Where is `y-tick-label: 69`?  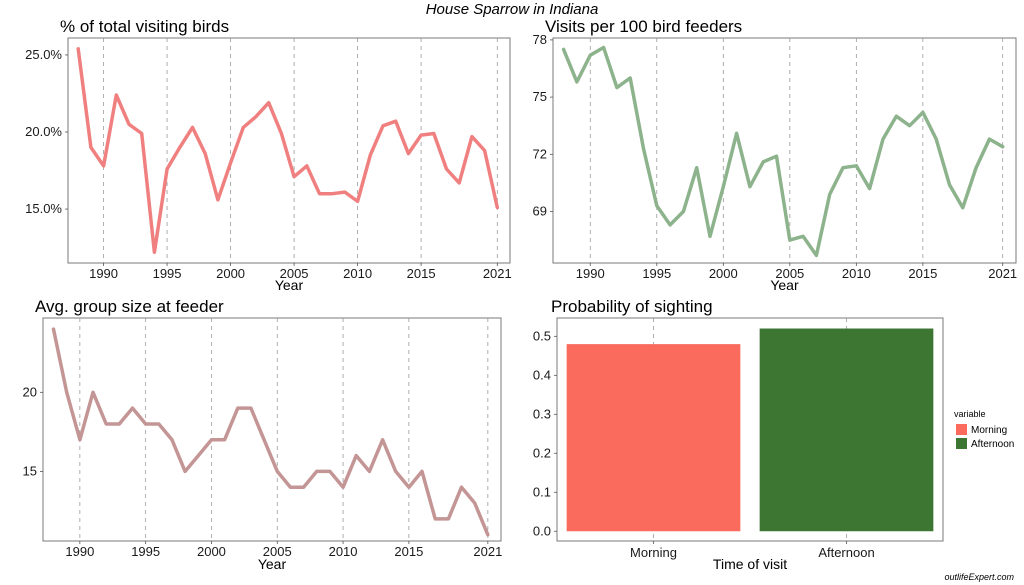
y-tick-label: 69 is located at coordinates (540, 211).